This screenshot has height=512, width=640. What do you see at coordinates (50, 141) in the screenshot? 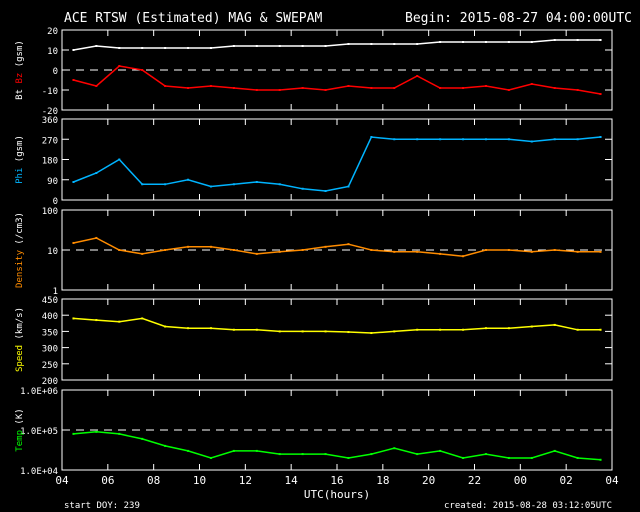
I see `y-tick-label: 270` at bounding box center [50, 141].